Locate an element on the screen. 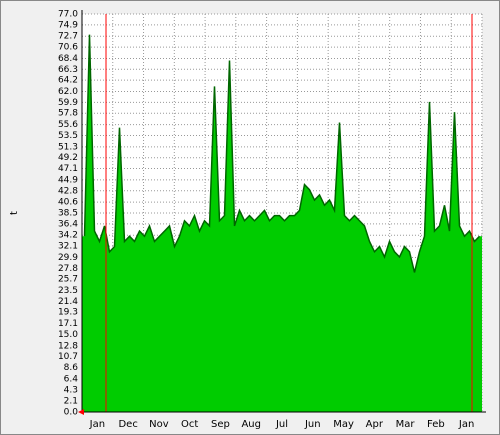 This screenshot has height=435, width=500. y-tick-label: 72.7 is located at coordinates (68, 37).